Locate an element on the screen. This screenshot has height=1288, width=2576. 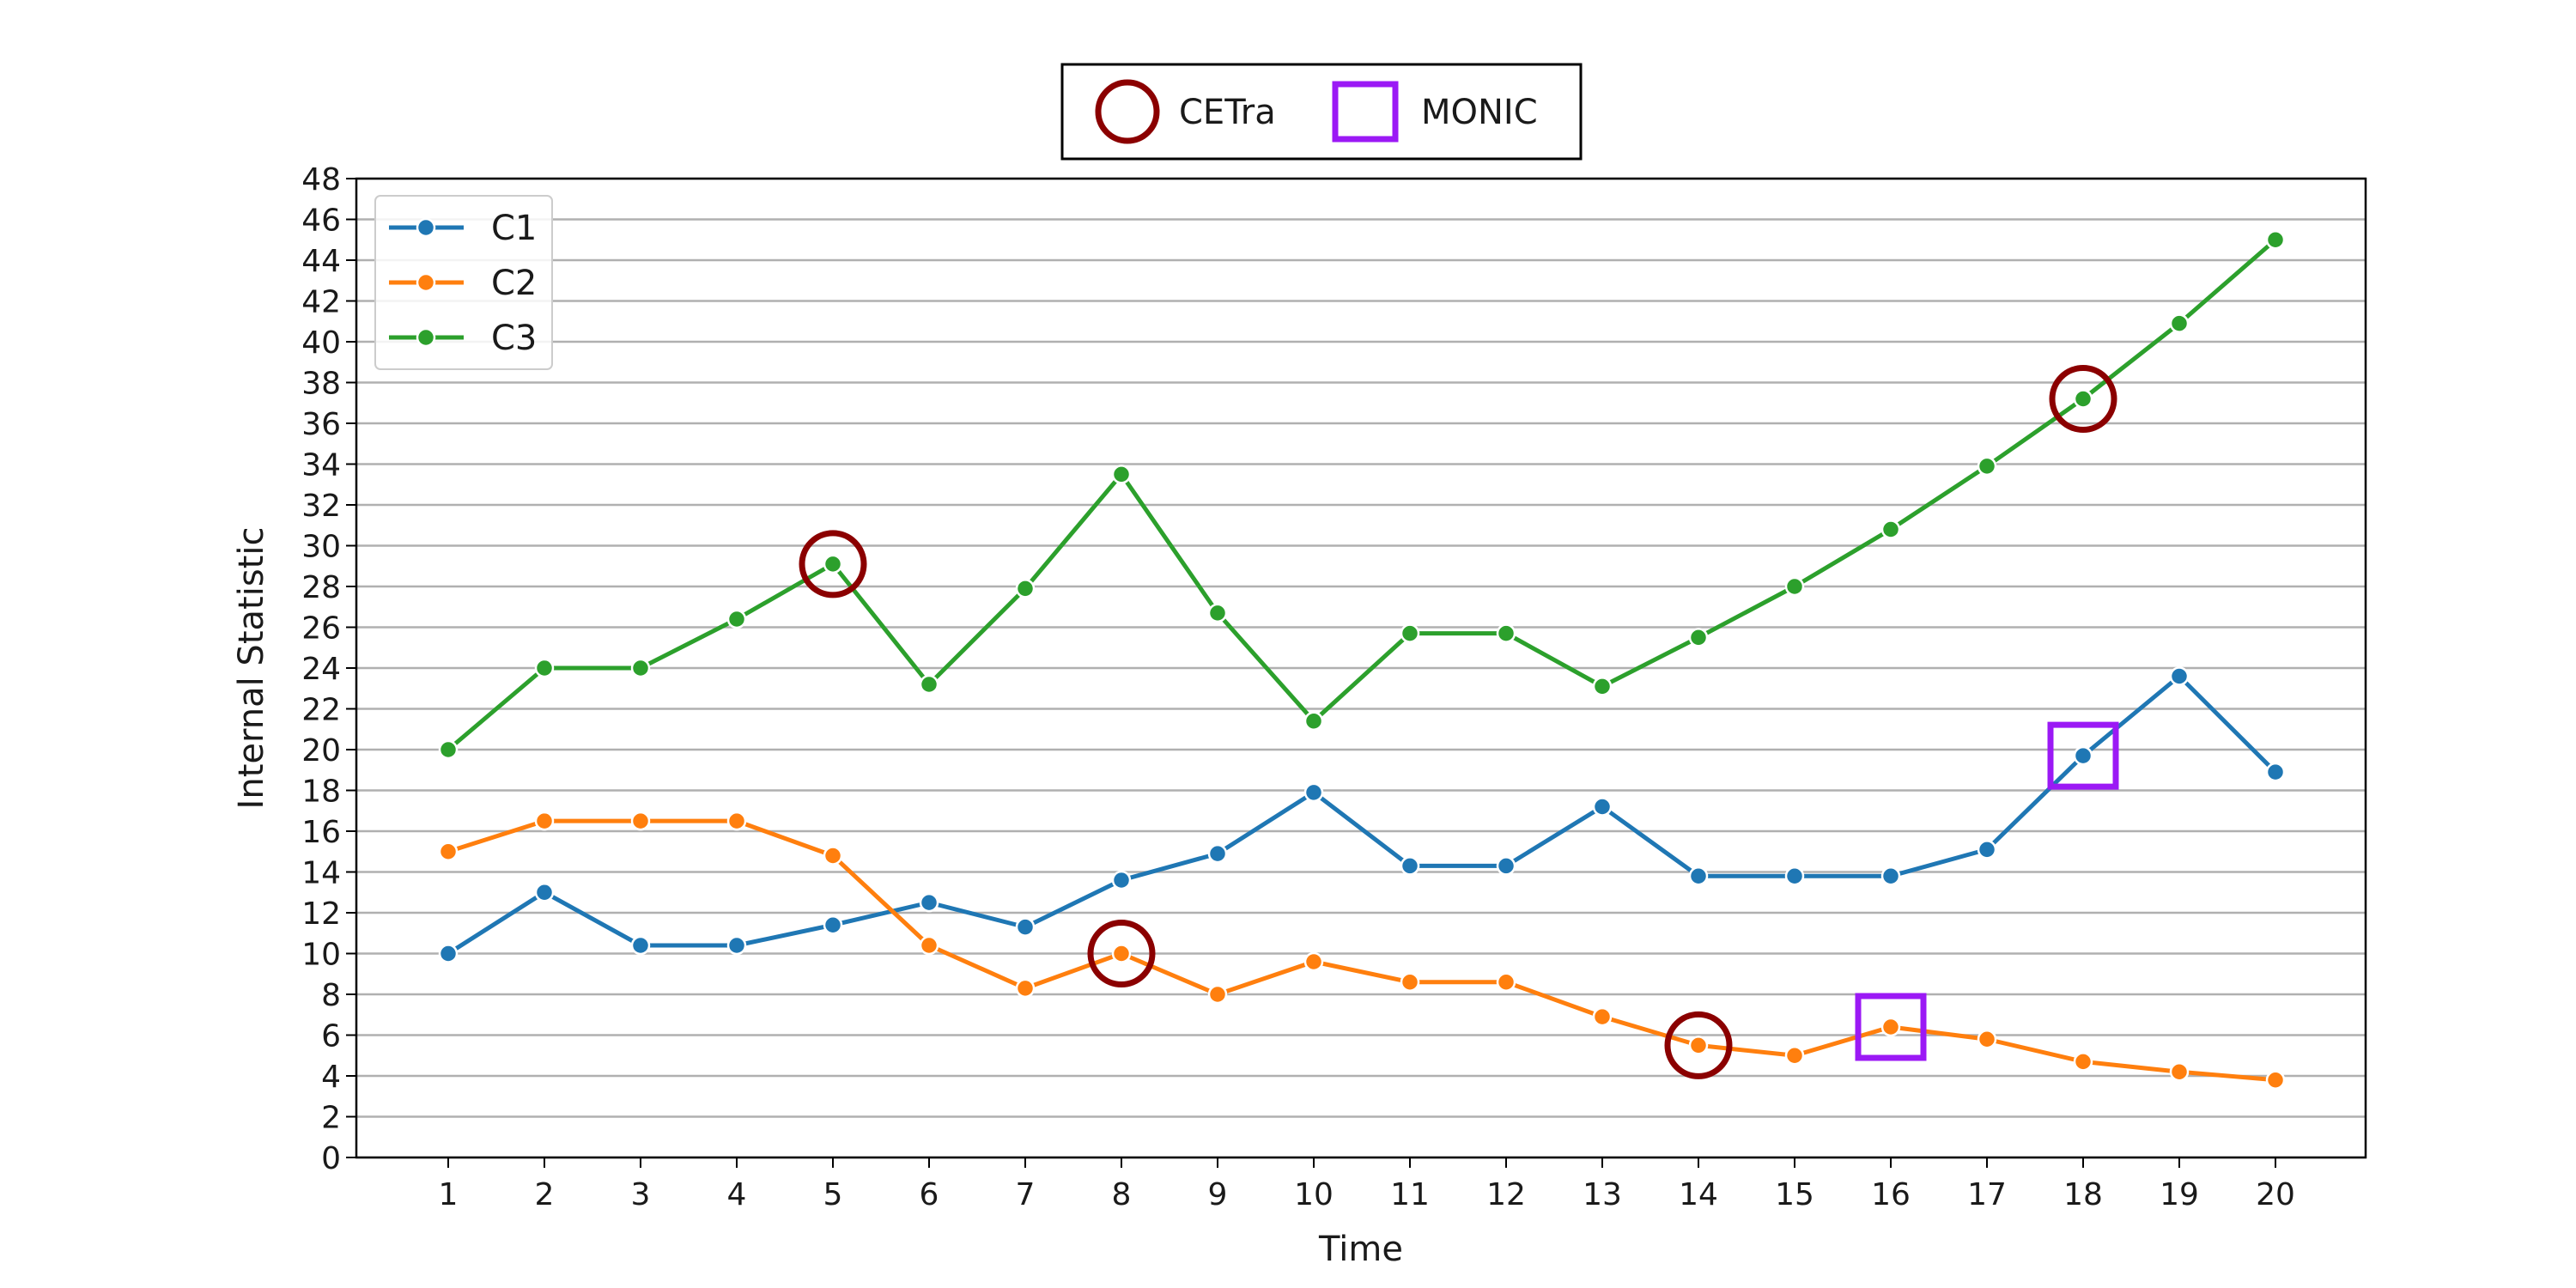
x-tick-label: 1 is located at coordinates (449, 1195).